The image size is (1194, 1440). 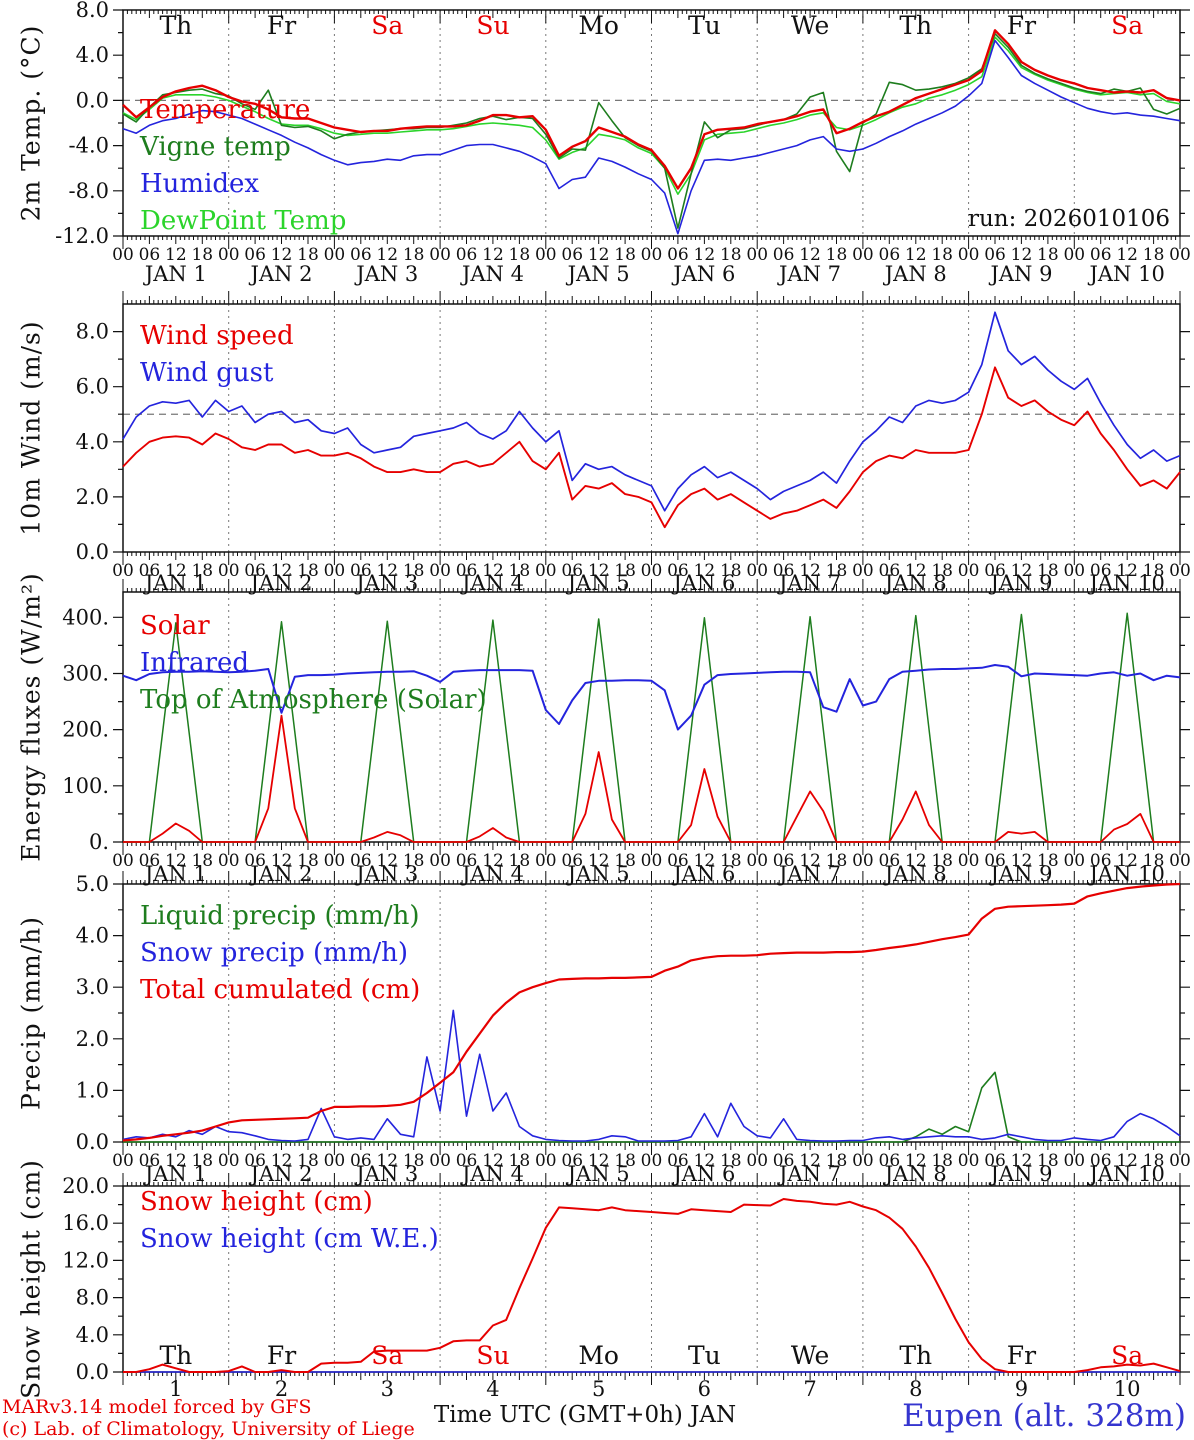 I want to click on run-timestamp-label: run: 2026010106, so click(x=1068, y=219).